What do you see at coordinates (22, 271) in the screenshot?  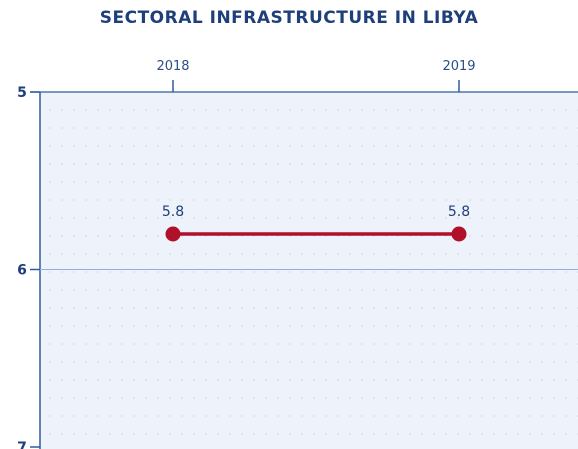 I see `y-tick-label: 6` at bounding box center [22, 271].